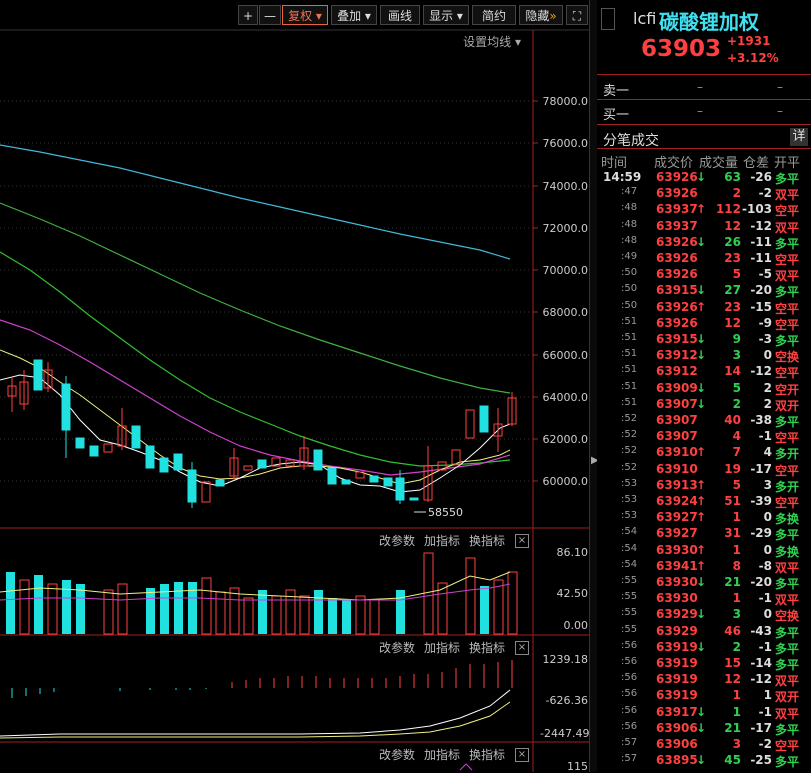  What do you see at coordinates (400, 15) in the screenshot?
I see `huaxian-button: 画线` at bounding box center [400, 15].